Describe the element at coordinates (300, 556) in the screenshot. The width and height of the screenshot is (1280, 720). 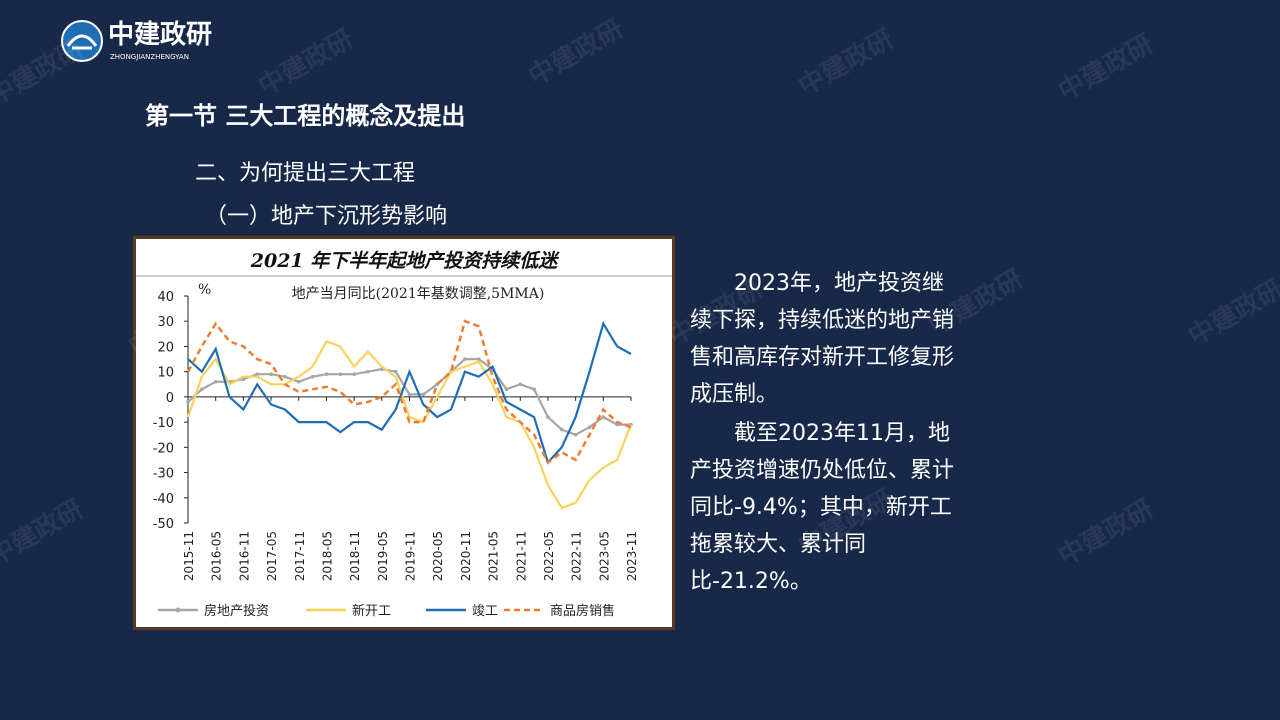
I see `x-tick-label: 2017-11` at that location.